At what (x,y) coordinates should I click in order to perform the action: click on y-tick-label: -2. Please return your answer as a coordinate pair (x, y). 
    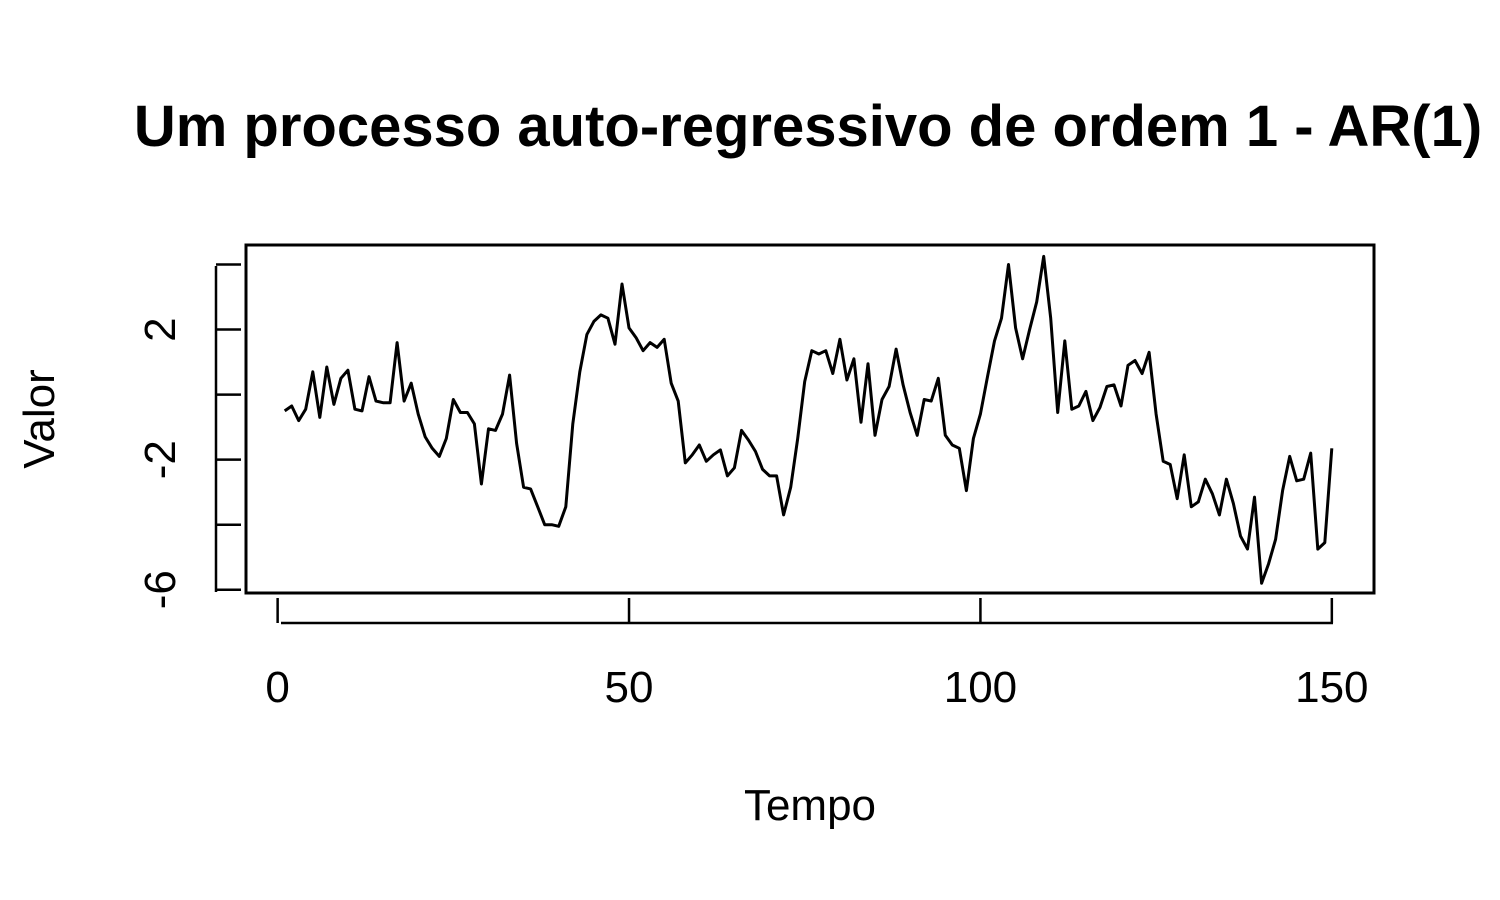
    Looking at the image, I should click on (160, 459).